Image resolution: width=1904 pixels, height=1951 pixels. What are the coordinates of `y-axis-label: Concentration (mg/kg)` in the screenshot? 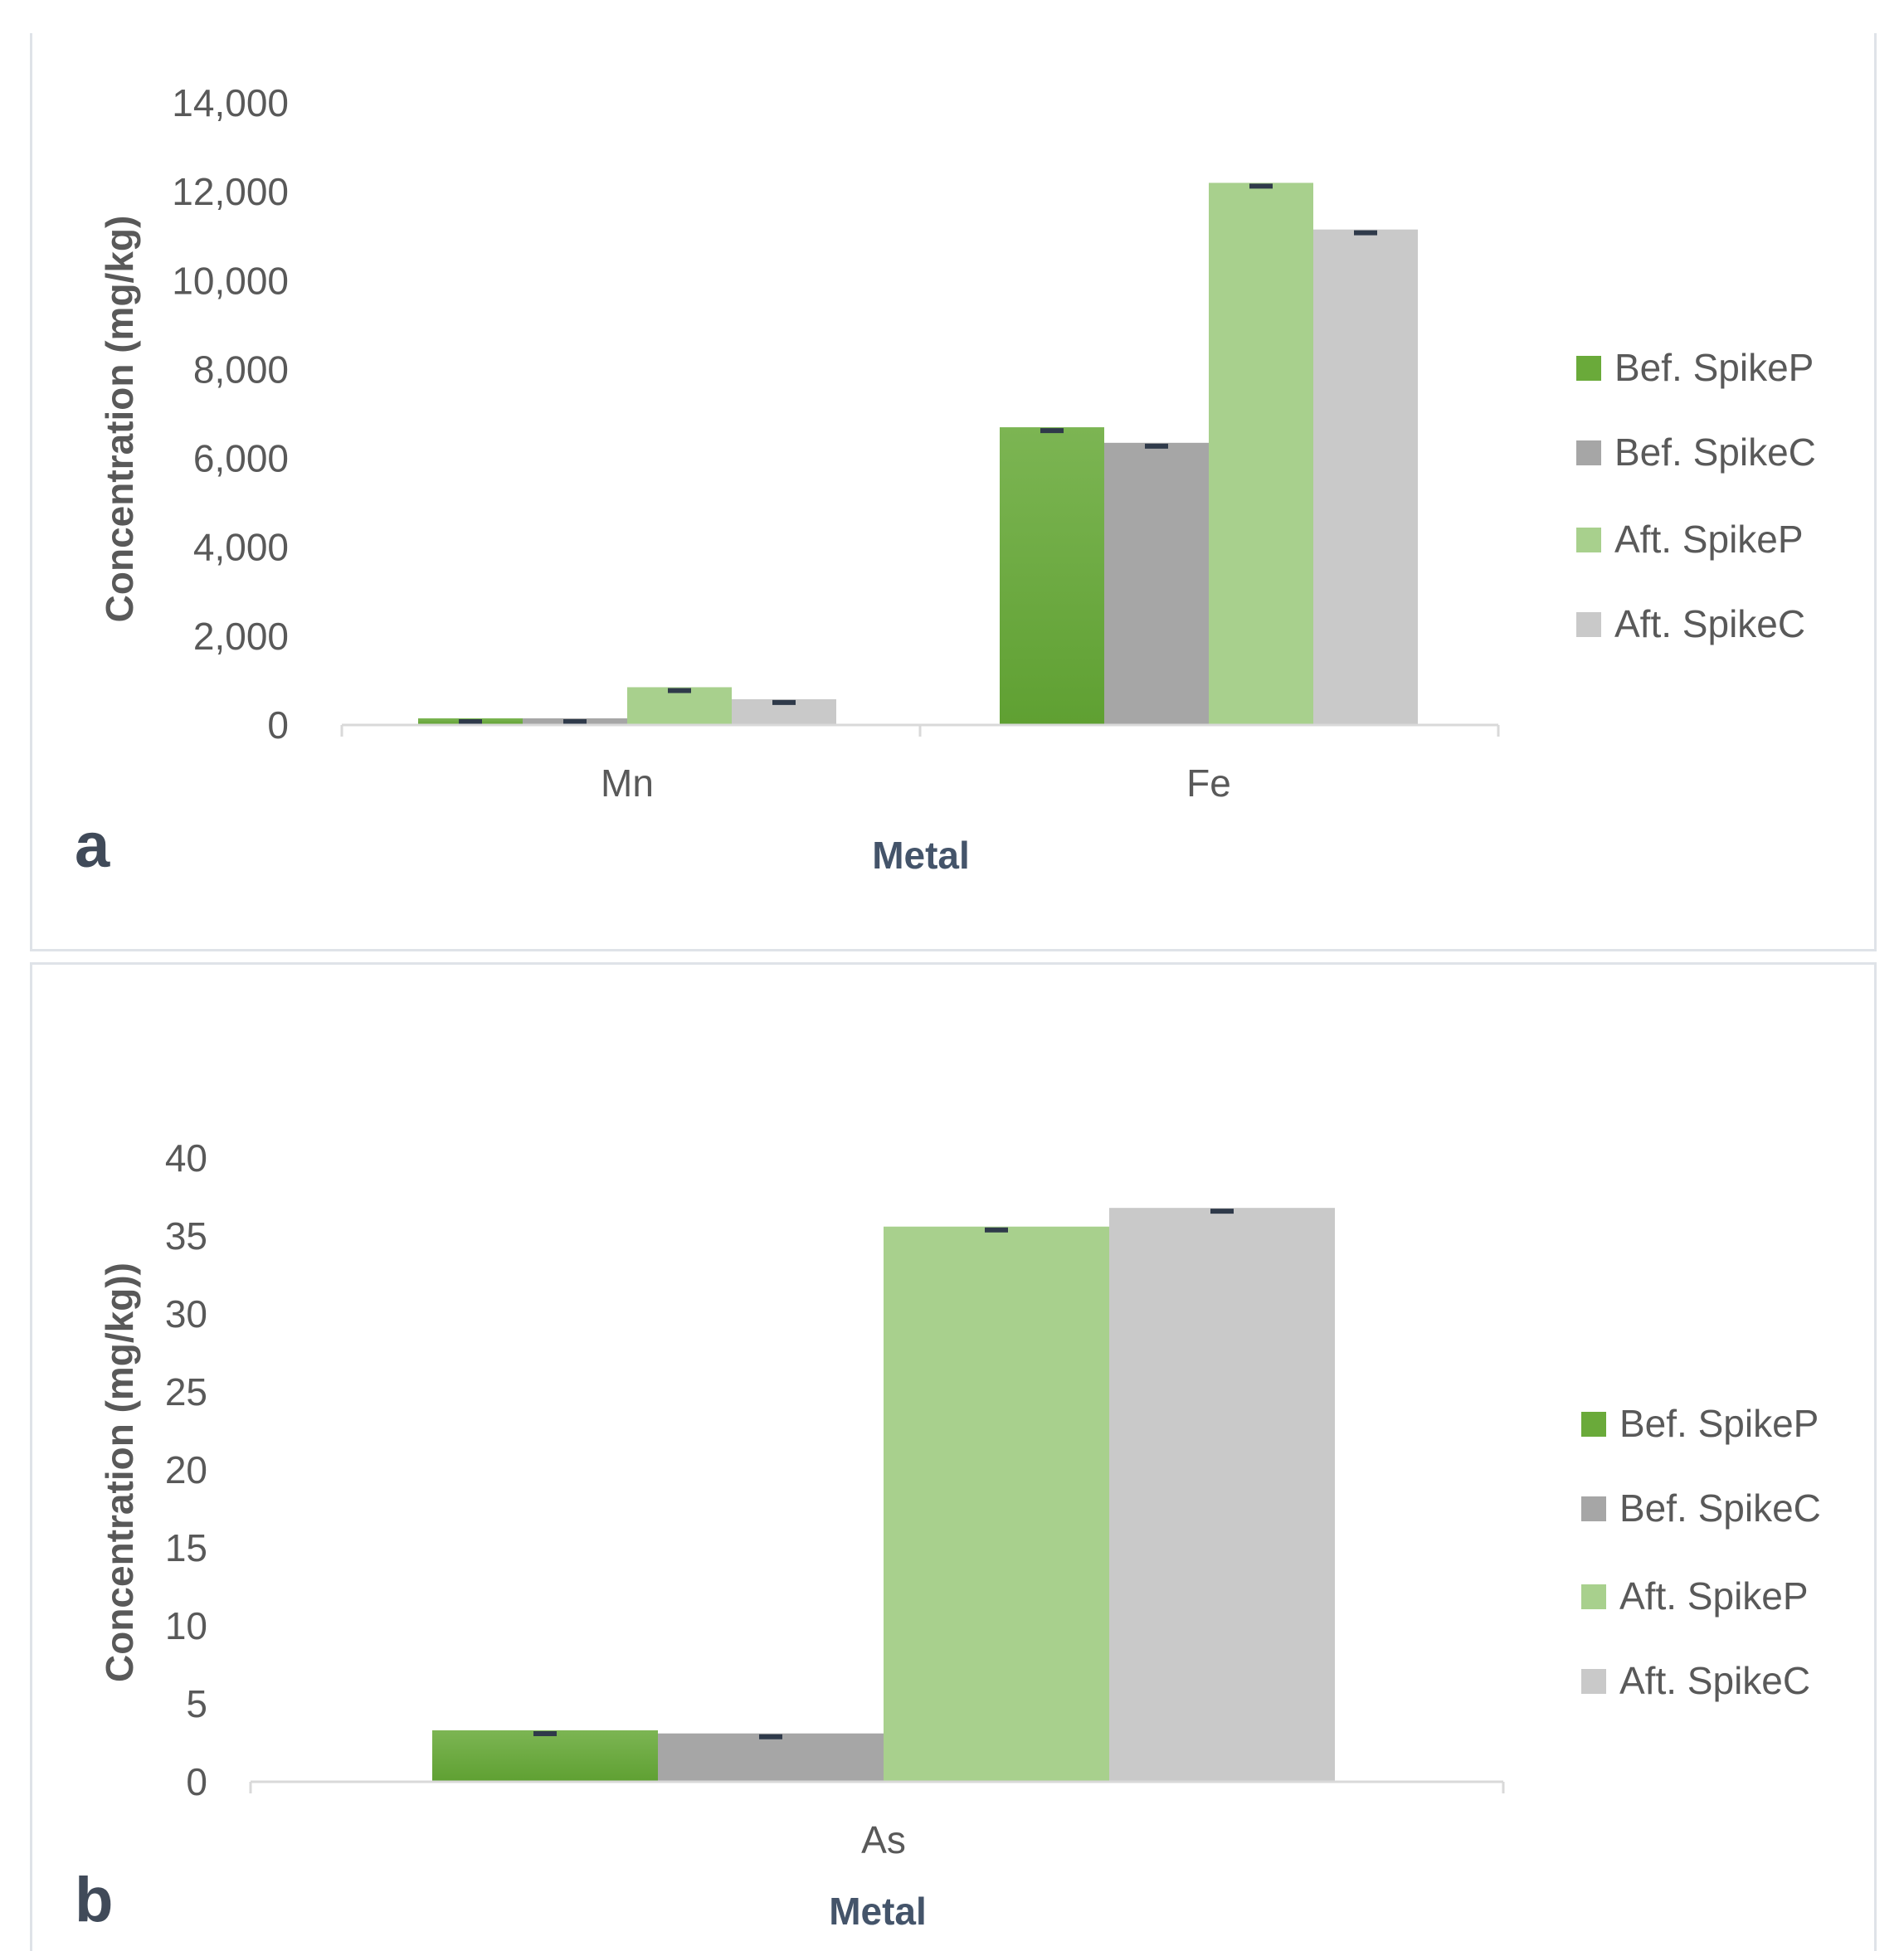 It's located at (119, 419).